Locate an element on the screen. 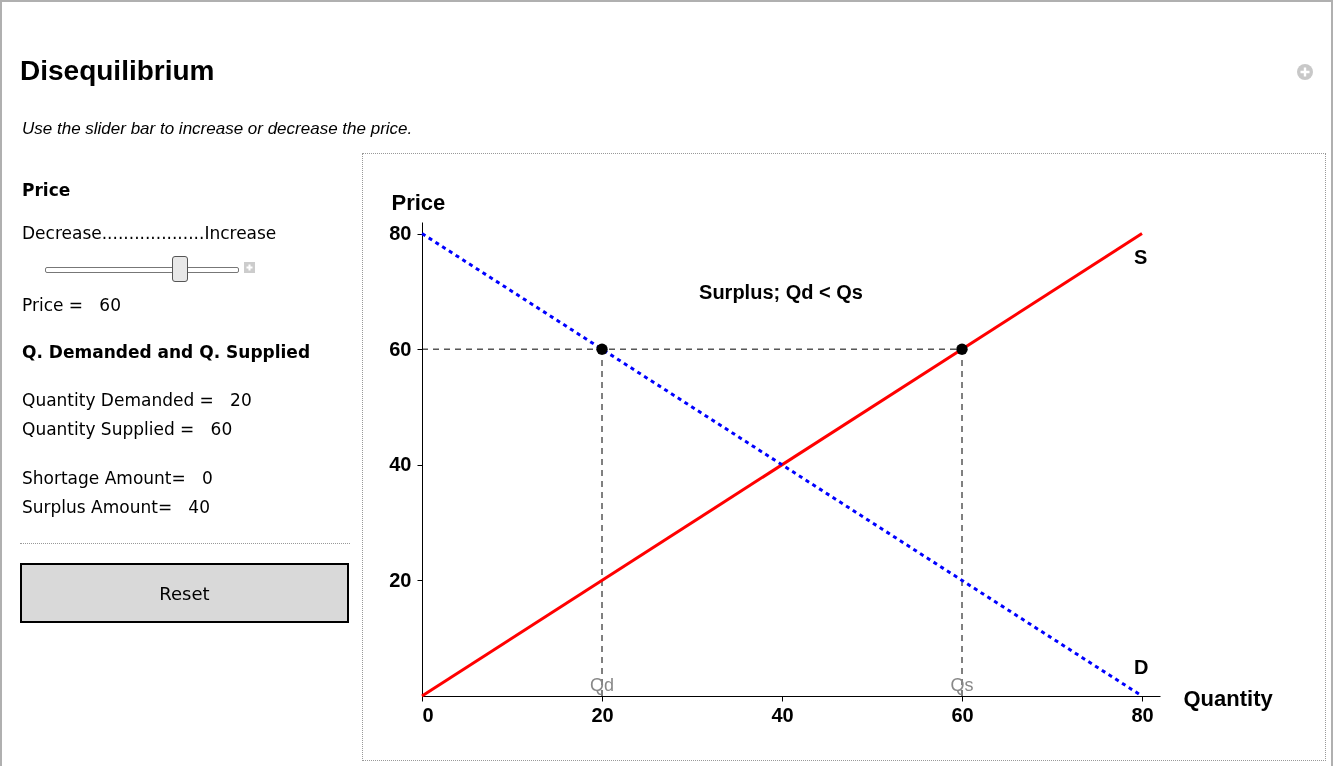 The height and width of the screenshot is (766, 1333). text: Price is located at coordinates (46, 190).